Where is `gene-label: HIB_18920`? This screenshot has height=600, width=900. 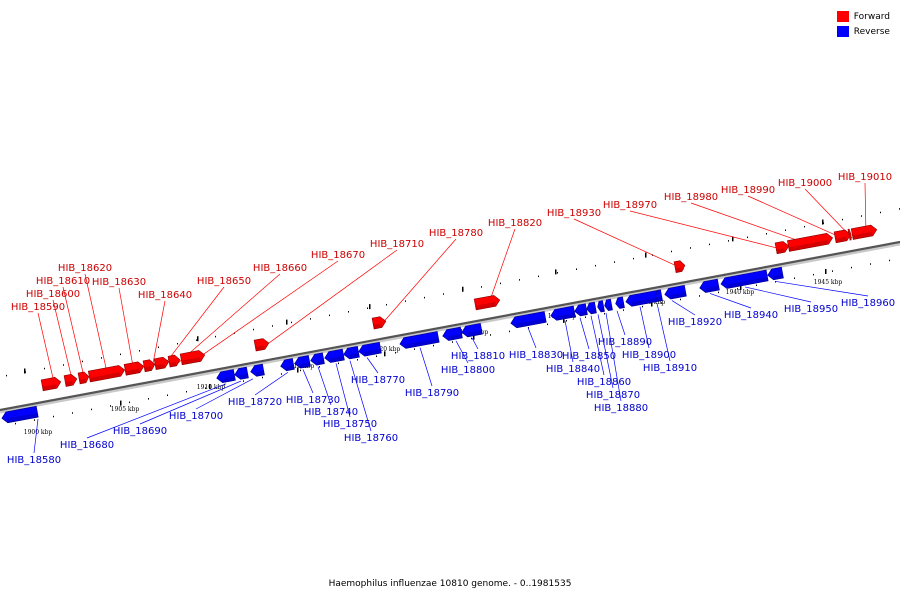
gene-label: HIB_18920 is located at coordinates (695, 322).